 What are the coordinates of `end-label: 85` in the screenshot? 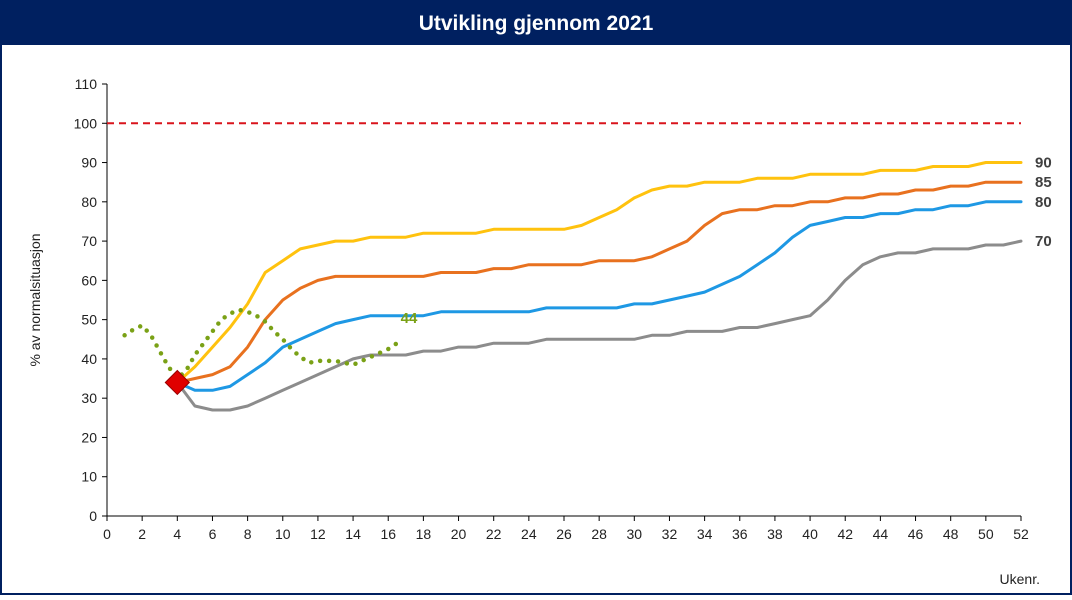 It's located at (1043, 182).